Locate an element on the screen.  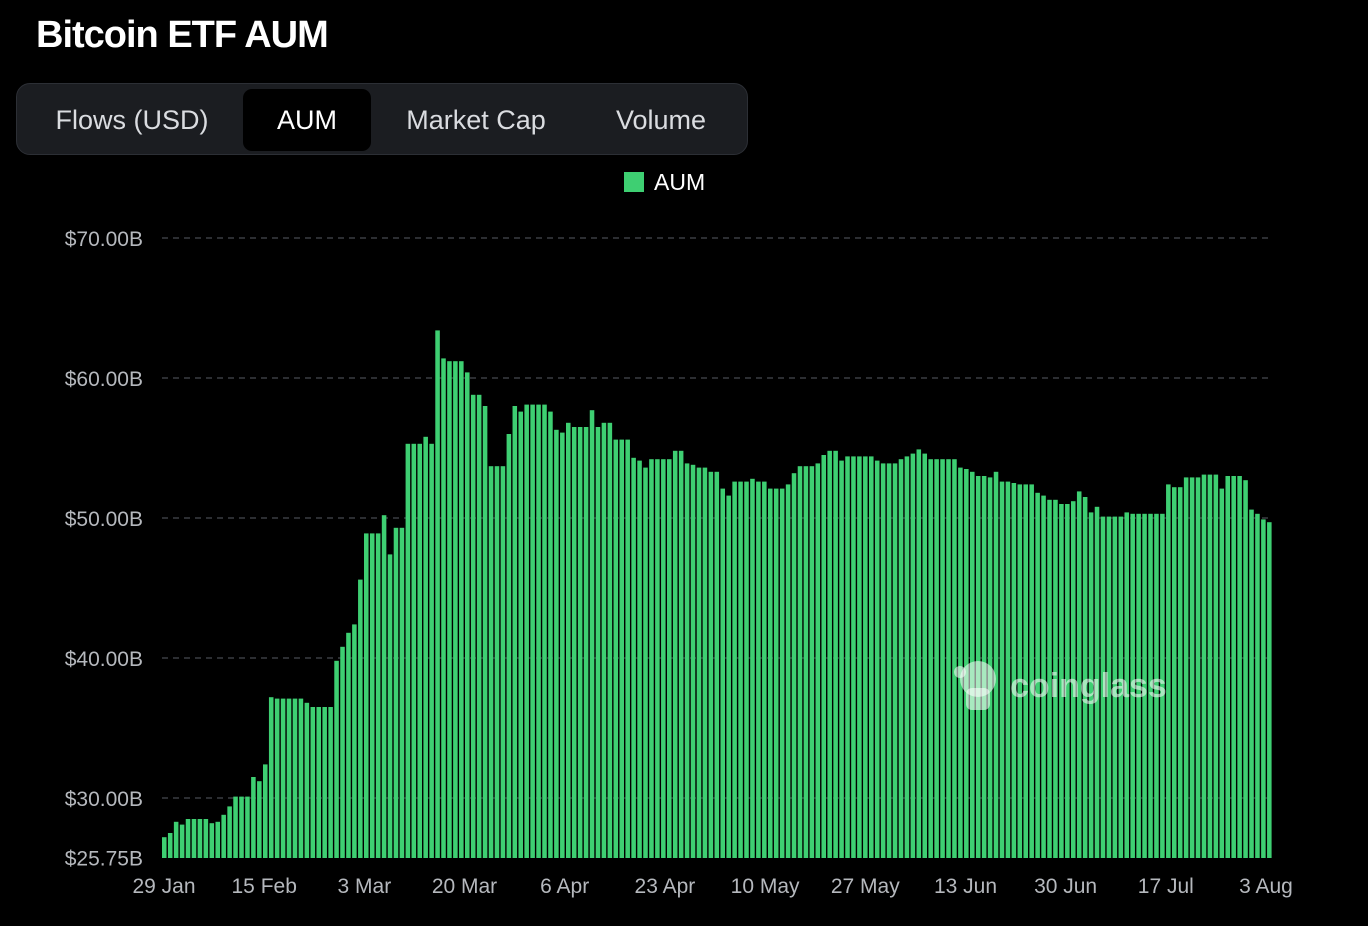
tab-volume: Volume is located at coordinates (661, 120).